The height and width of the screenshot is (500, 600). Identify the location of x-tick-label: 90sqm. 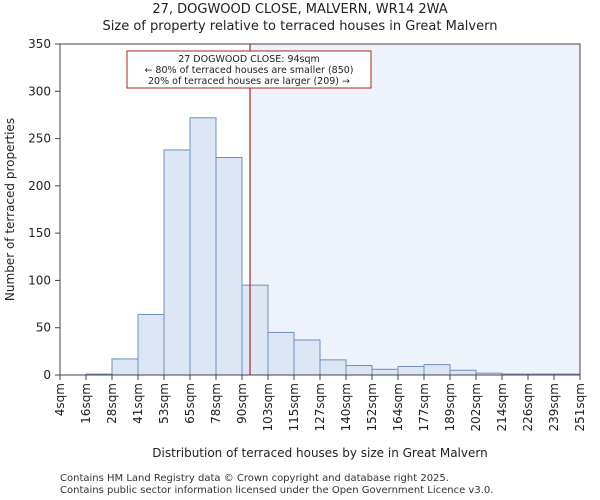
(242, 403).